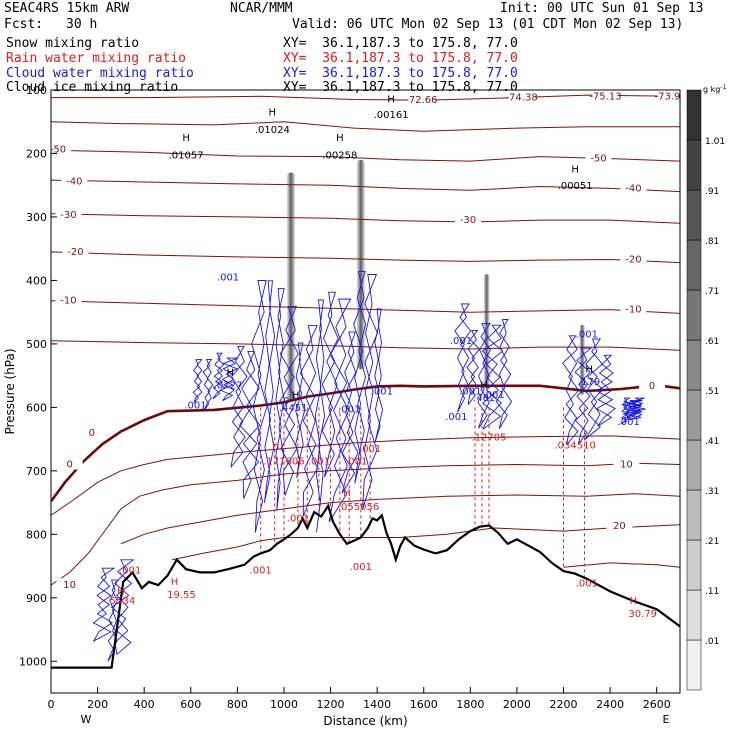  What do you see at coordinates (92, 87) in the screenshot?
I see `field-cloud-ice-name: Cloud ice mixing ratio` at bounding box center [92, 87].